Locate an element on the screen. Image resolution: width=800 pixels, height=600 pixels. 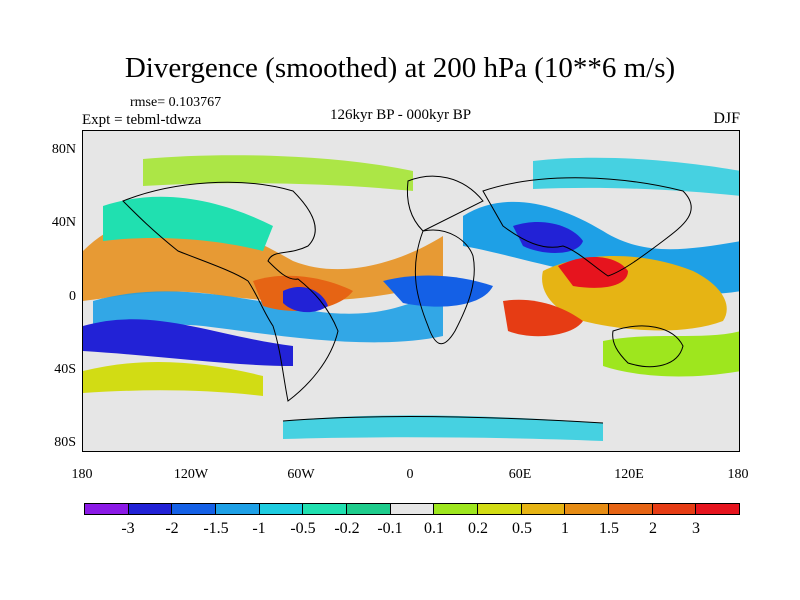
lon-label-0: 0 is located at coordinates (410, 474).